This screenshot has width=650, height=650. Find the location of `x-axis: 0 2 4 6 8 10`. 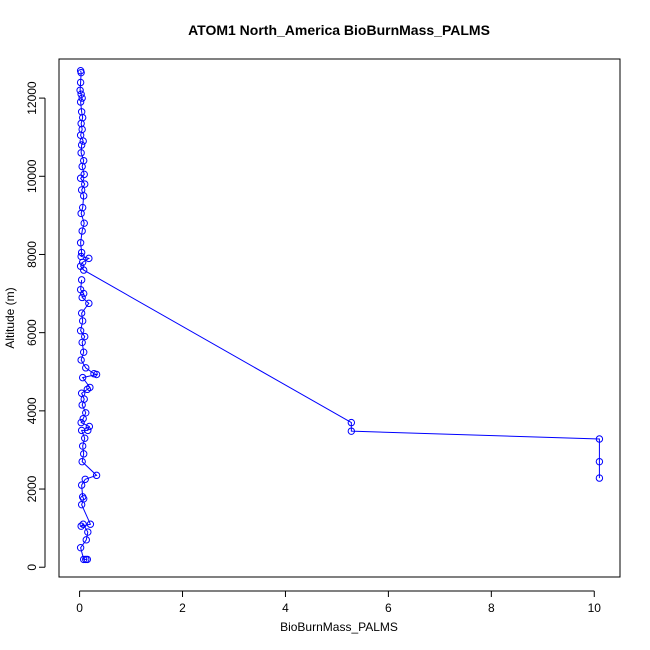

x-axis: 0 2 4 6 8 10 is located at coordinates (339, 602).